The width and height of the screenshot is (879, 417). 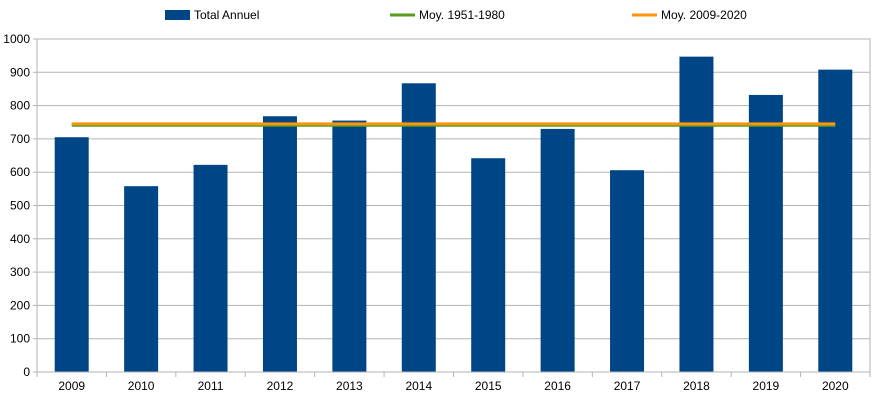 I want to click on legend-label: Total Annuel, so click(x=226, y=15).